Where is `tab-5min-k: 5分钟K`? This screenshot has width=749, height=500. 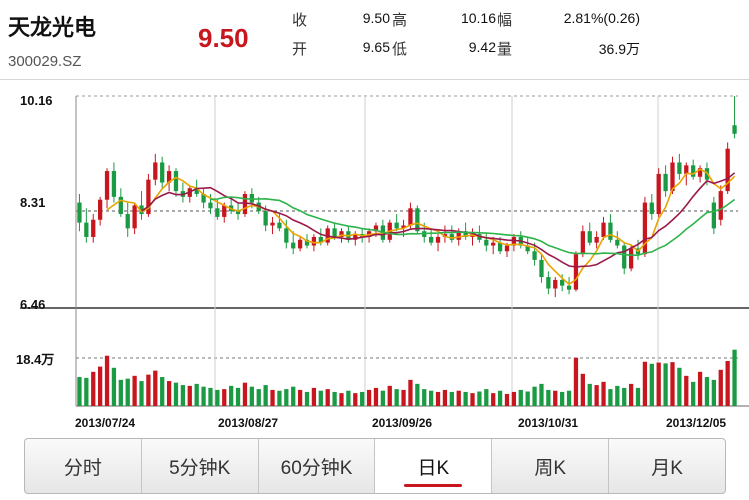 tab-5min-k: 5分钟K is located at coordinates (200, 466).